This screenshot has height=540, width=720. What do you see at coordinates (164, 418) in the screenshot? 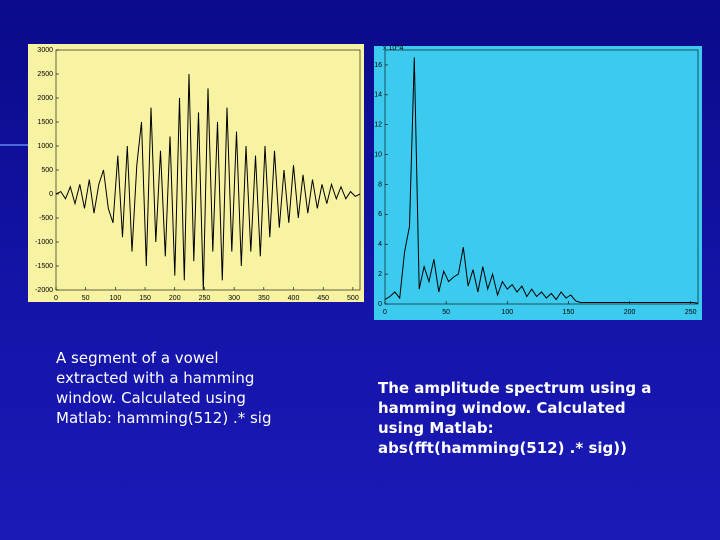
I see `caption-line: Matlab: hamming(512) .* sig` at bounding box center [164, 418].